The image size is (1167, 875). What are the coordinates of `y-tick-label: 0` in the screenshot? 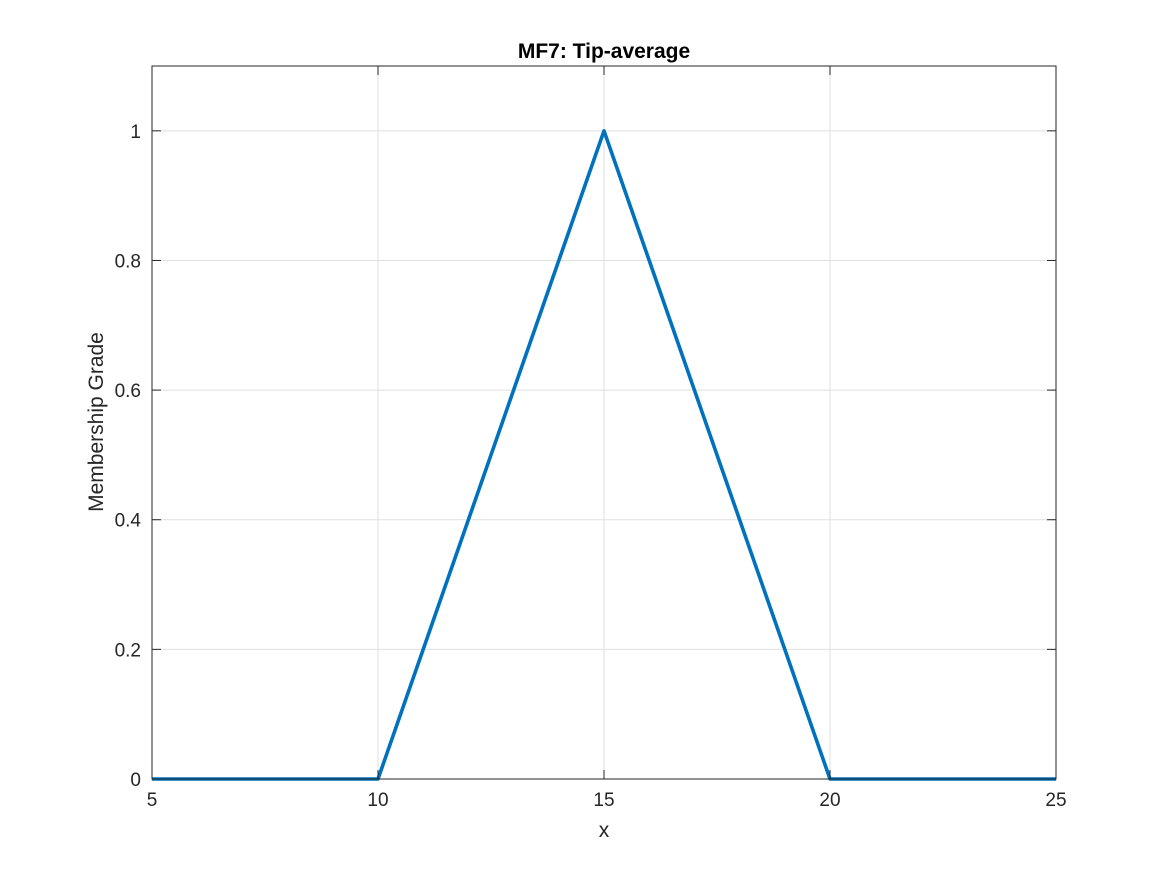 It's located at (135, 780).